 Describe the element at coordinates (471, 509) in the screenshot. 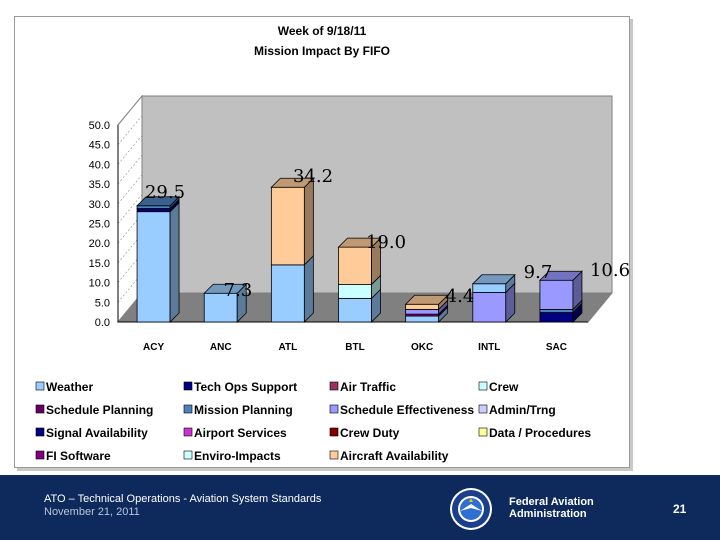

I see `faa-seal-icon` at that location.